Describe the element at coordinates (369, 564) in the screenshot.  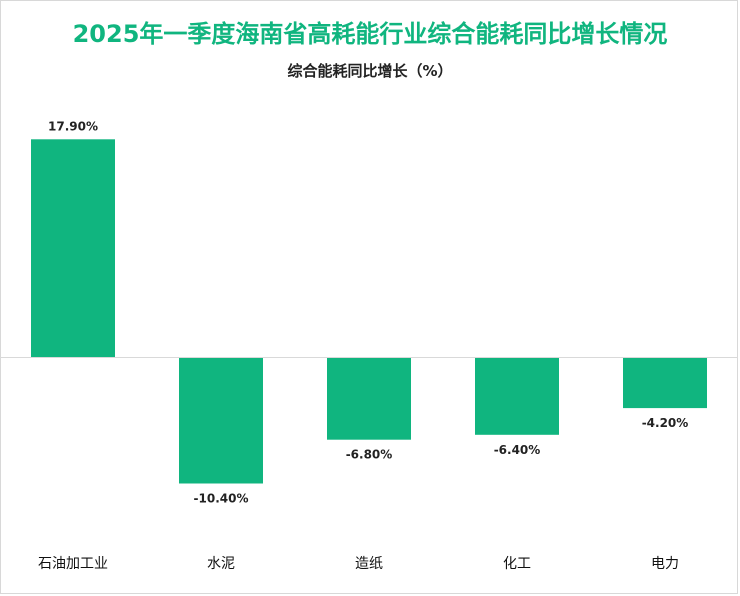
I see `category-label-2: 造纸` at that location.